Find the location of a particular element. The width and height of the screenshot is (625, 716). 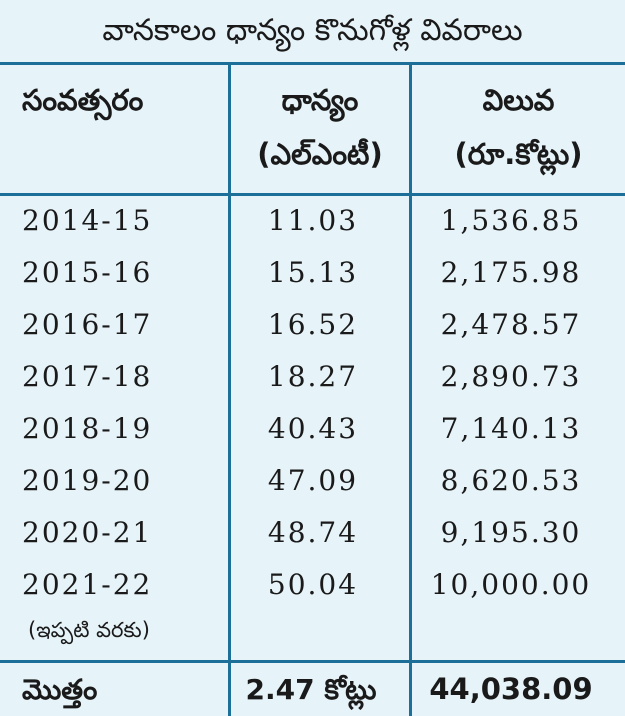

table-row: 2021-22 50.04 10,000.00 is located at coordinates (312, 585).